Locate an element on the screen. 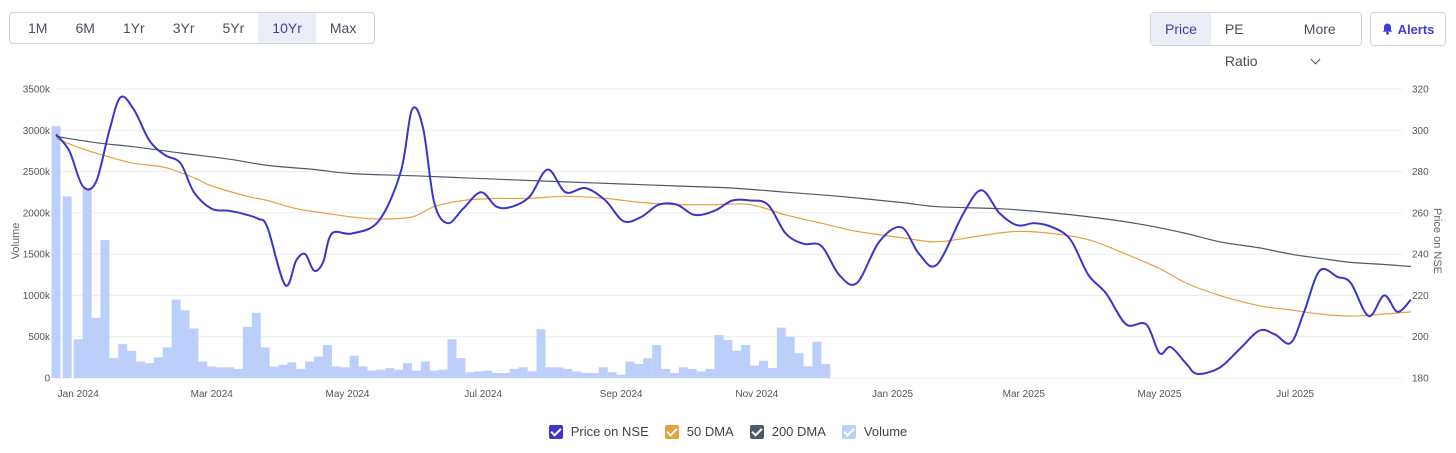  legend-200dma: 200 DMA is located at coordinates (787, 431).